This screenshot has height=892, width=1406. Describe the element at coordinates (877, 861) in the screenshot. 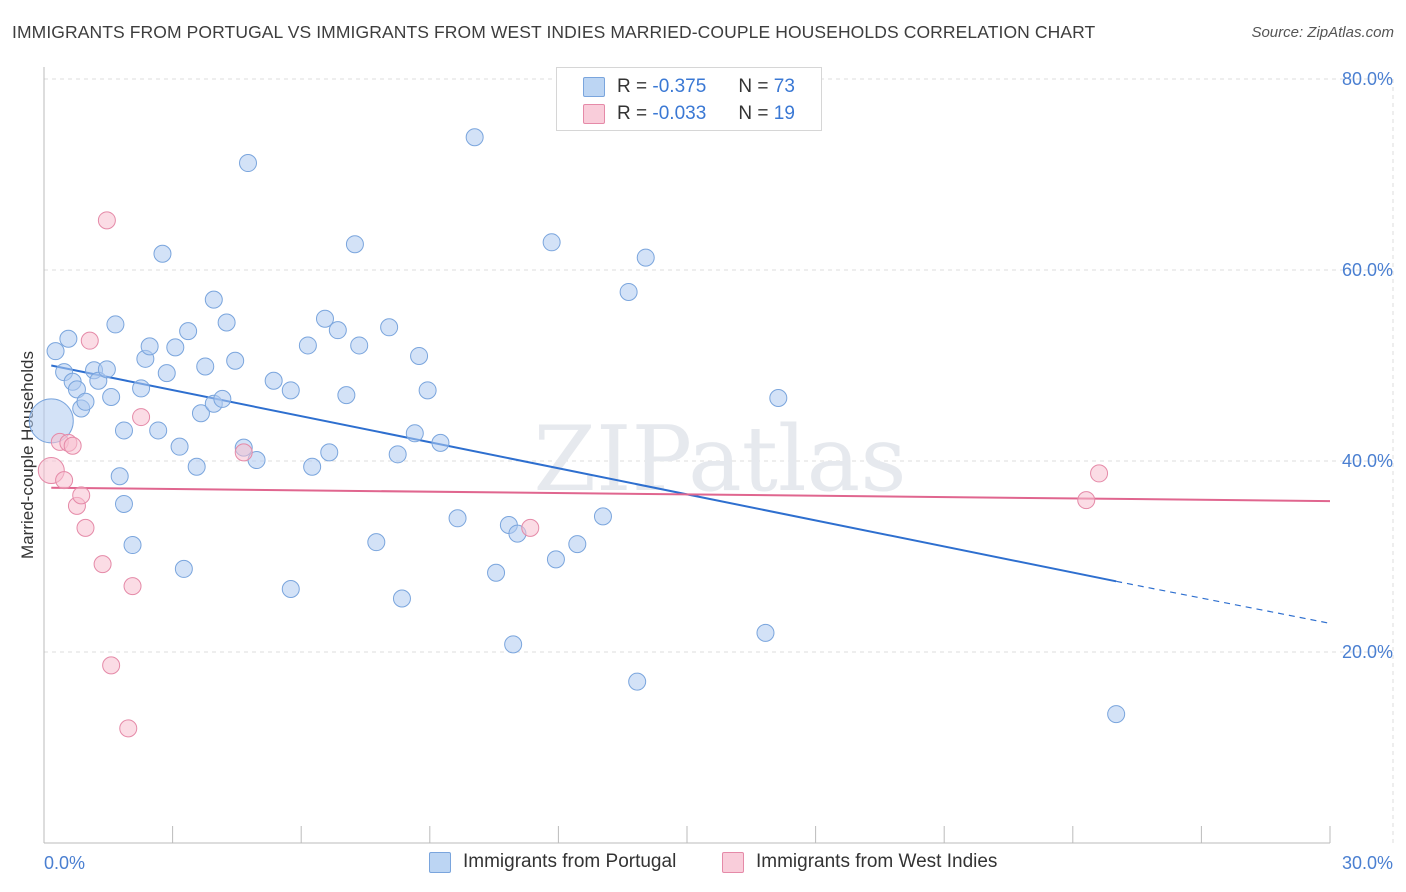

I see `legend-item-label: Immigrants from West Indies` at that location.